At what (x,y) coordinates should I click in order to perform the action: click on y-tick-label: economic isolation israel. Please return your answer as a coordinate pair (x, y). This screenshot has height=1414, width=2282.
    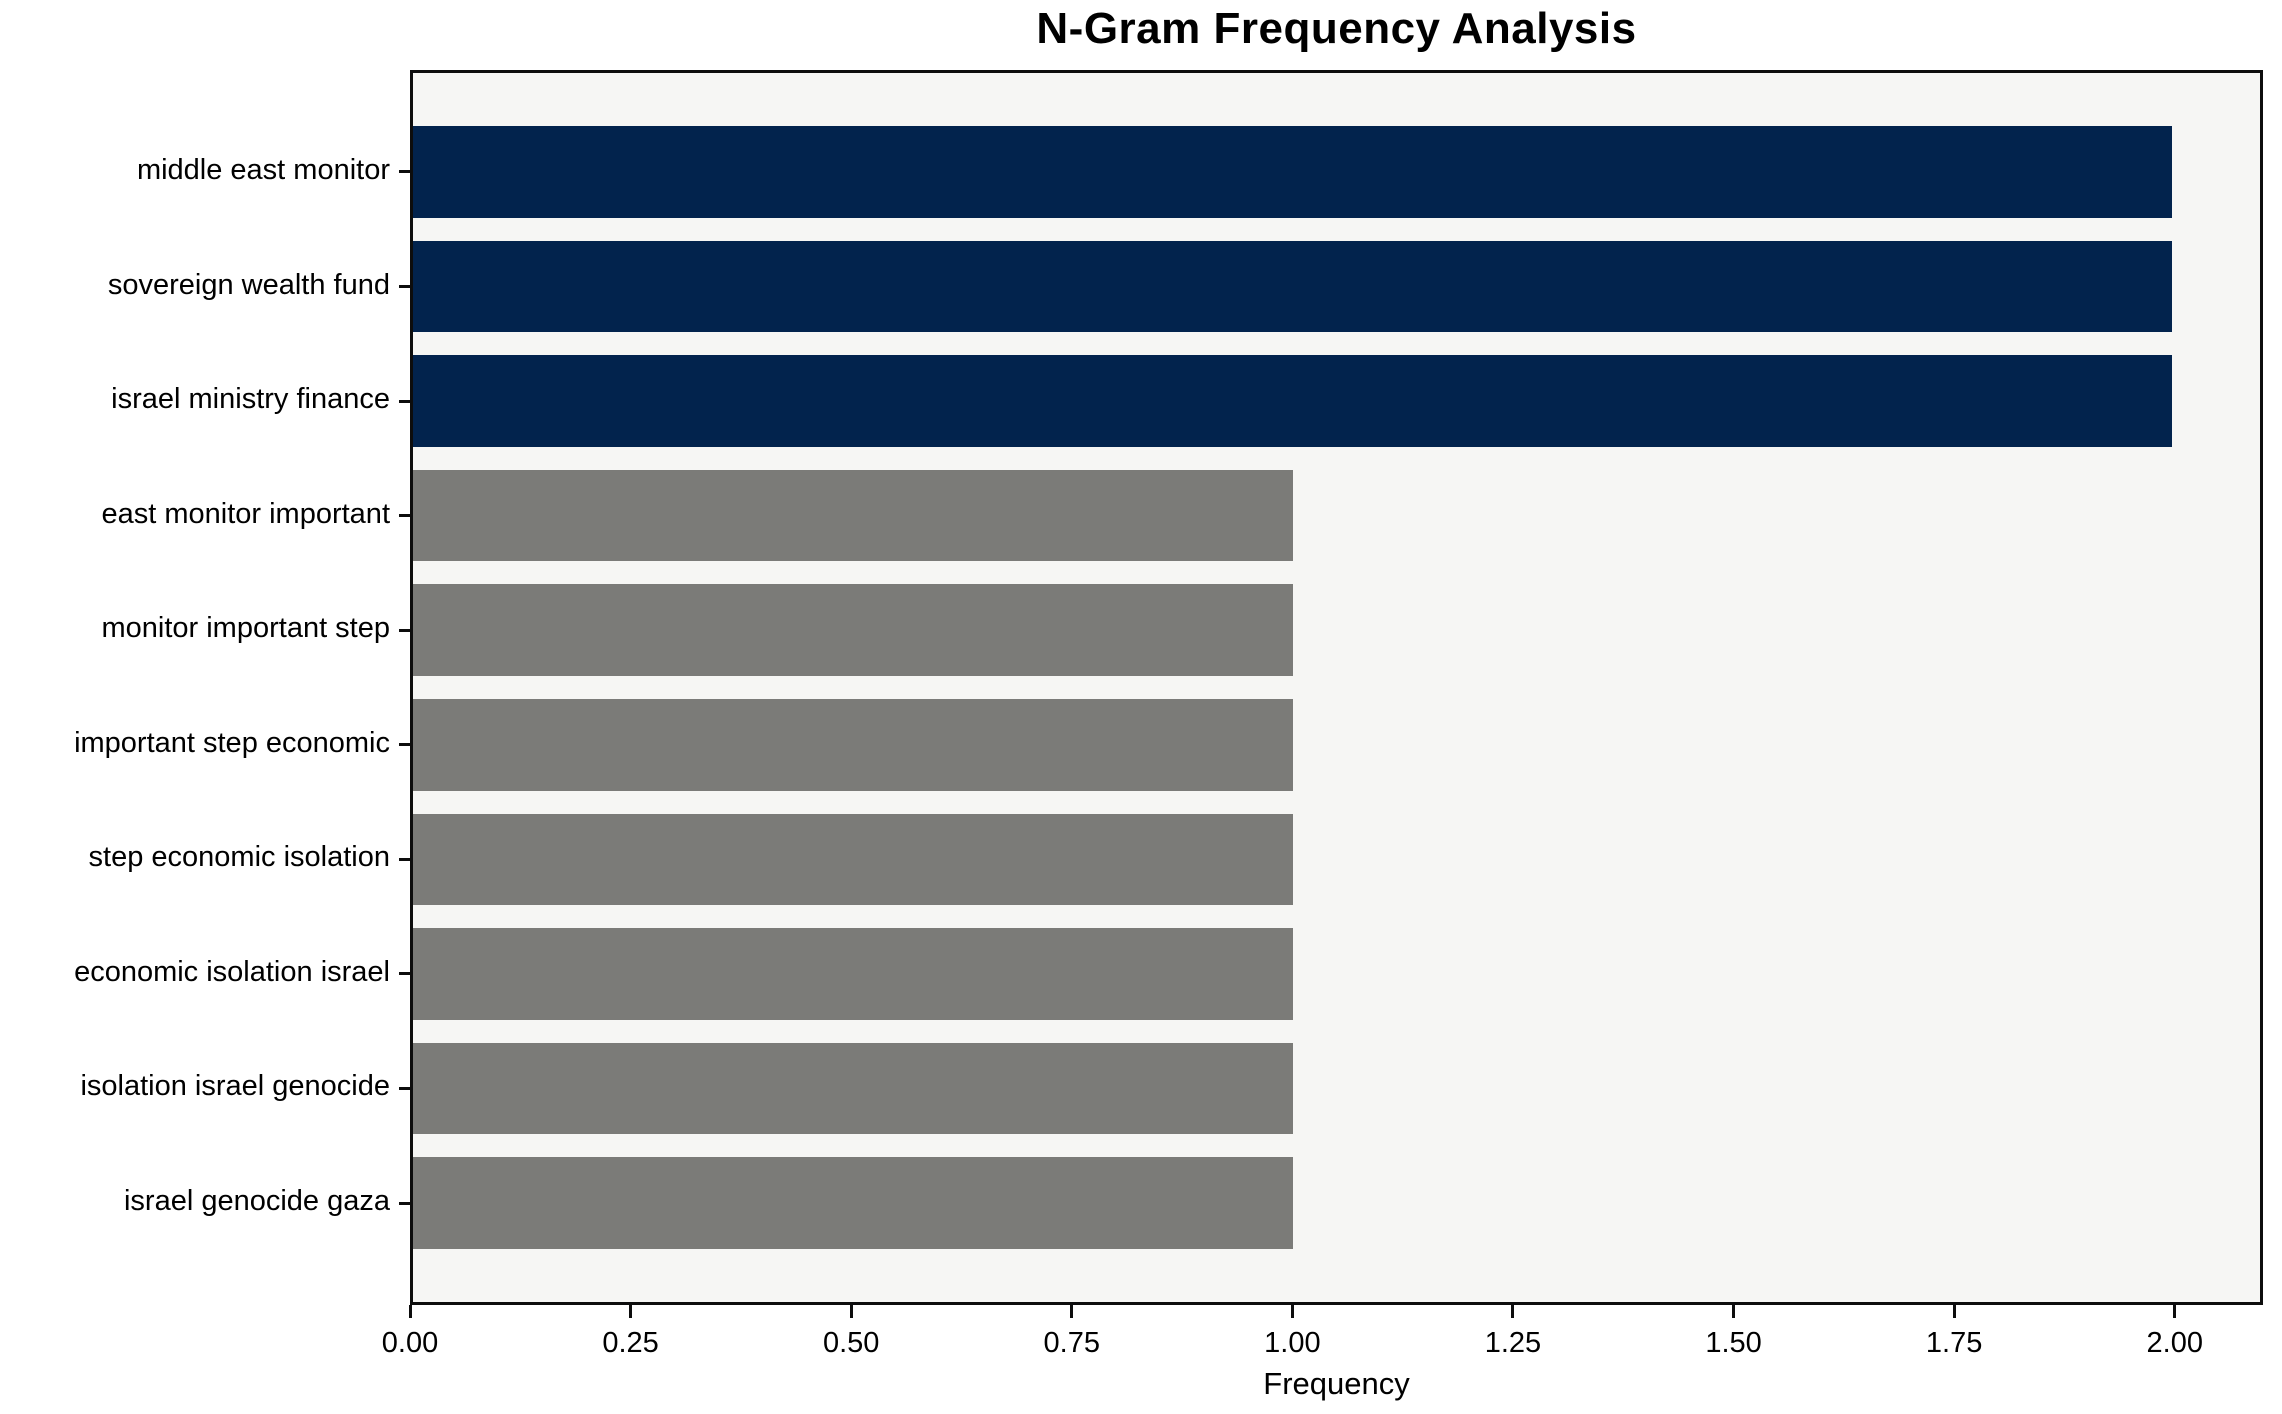
    Looking at the image, I should click on (232, 971).